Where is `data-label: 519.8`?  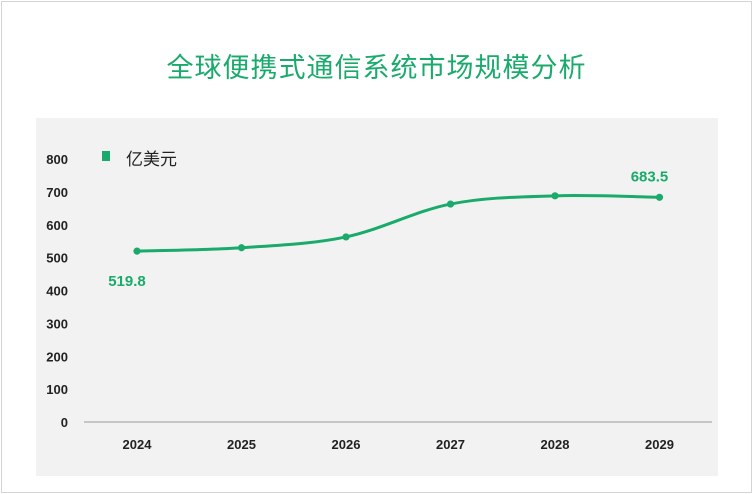
data-label: 519.8 is located at coordinates (127, 281).